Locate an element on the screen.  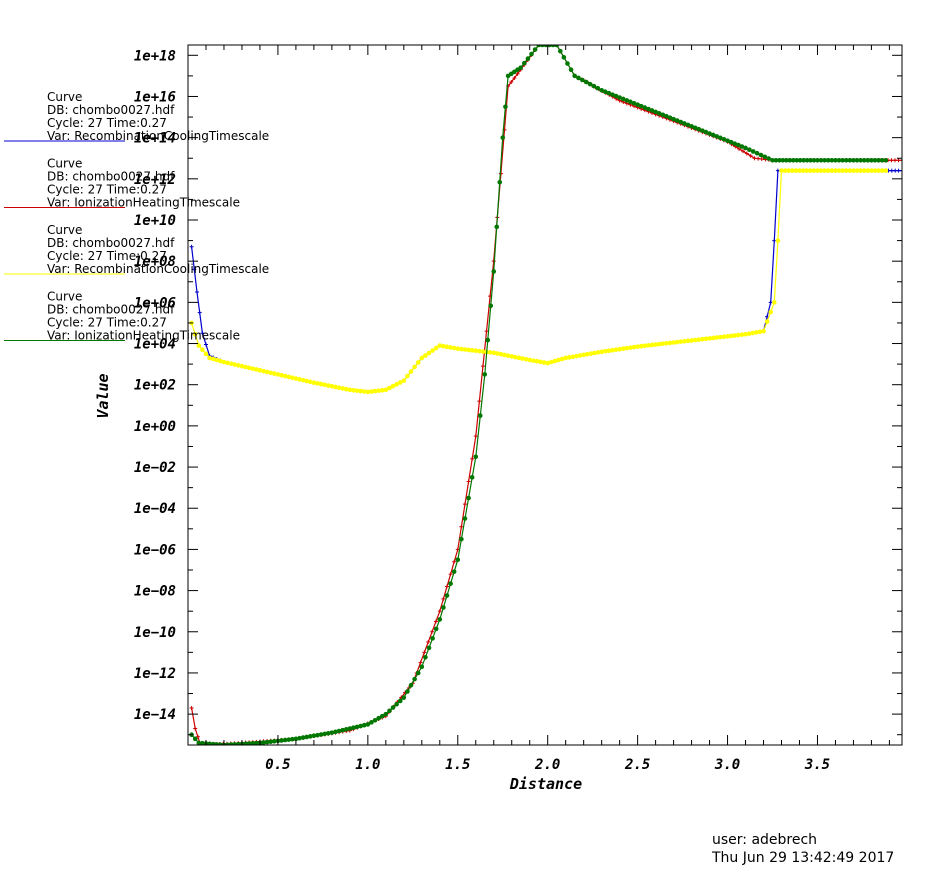
y-tick-label: 1e−06 is located at coordinates (155, 550).